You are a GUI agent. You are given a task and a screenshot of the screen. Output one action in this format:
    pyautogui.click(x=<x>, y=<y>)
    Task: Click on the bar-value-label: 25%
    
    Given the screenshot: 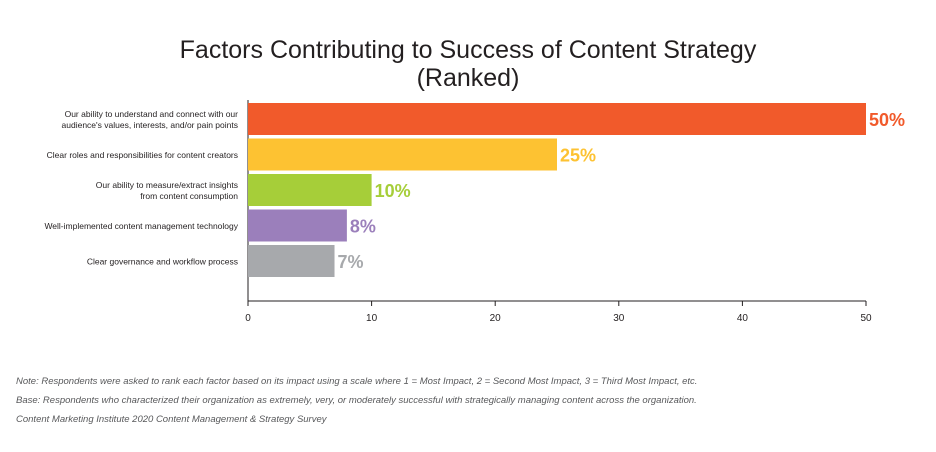 What is the action you would take?
    pyautogui.click(x=578, y=156)
    